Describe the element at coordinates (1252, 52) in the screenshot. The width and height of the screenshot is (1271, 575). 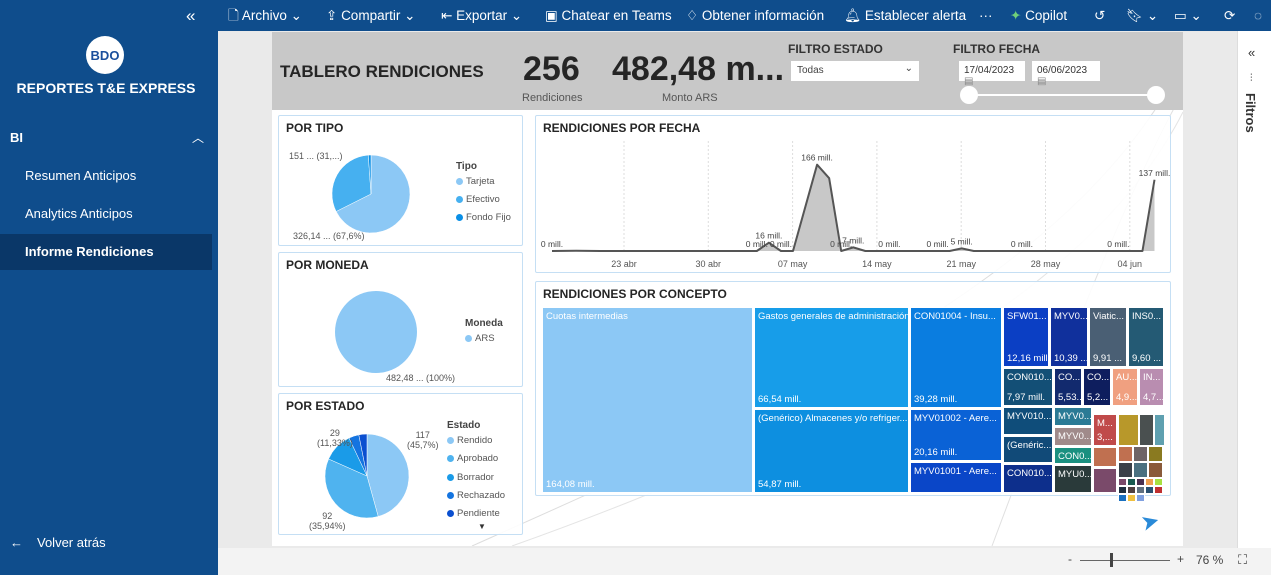
I see `collapse-filters-icon: «` at that location.